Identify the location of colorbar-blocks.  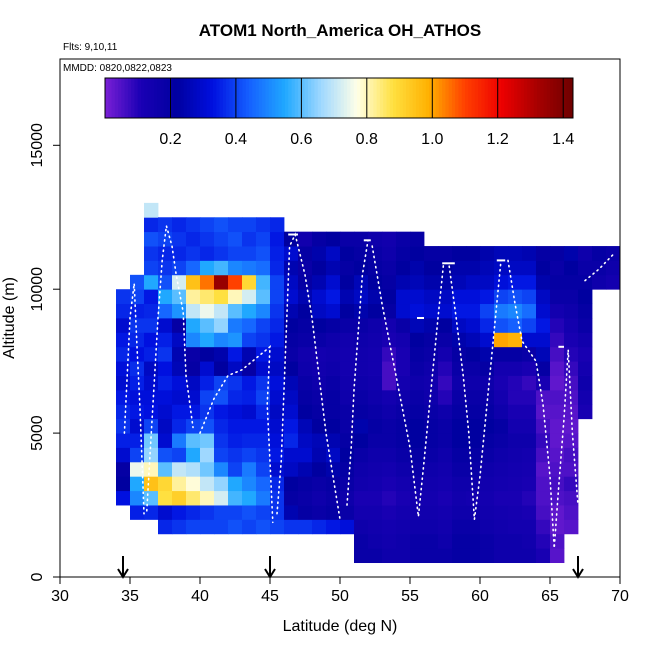
(339, 98).